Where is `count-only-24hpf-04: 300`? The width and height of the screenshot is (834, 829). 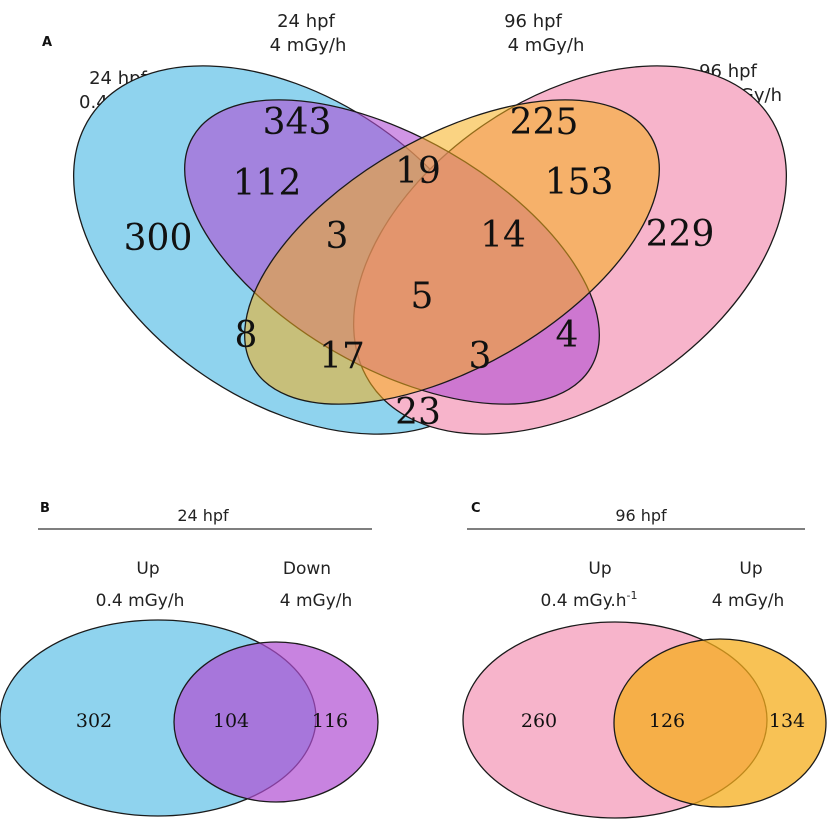 count-only-24hpf-04: 300 is located at coordinates (158, 238).